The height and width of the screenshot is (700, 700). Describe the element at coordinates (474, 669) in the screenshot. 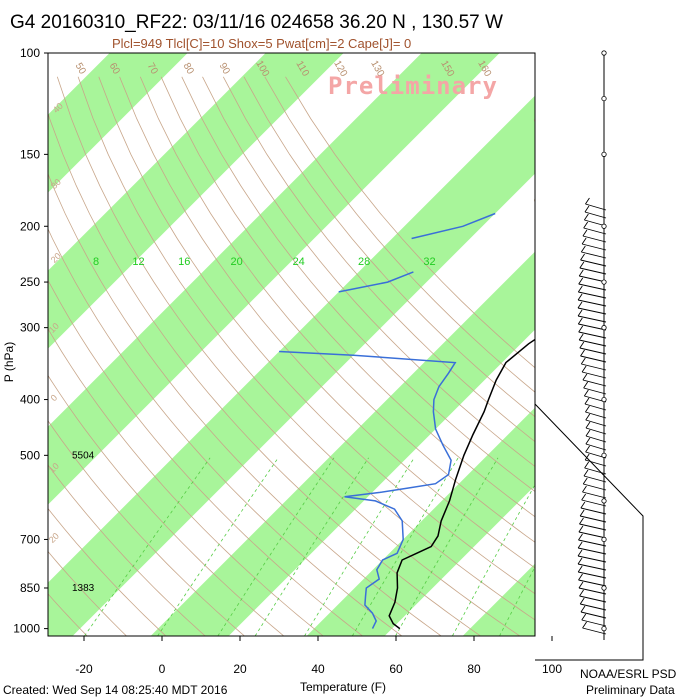

I see `x-tick-label: 80` at that location.